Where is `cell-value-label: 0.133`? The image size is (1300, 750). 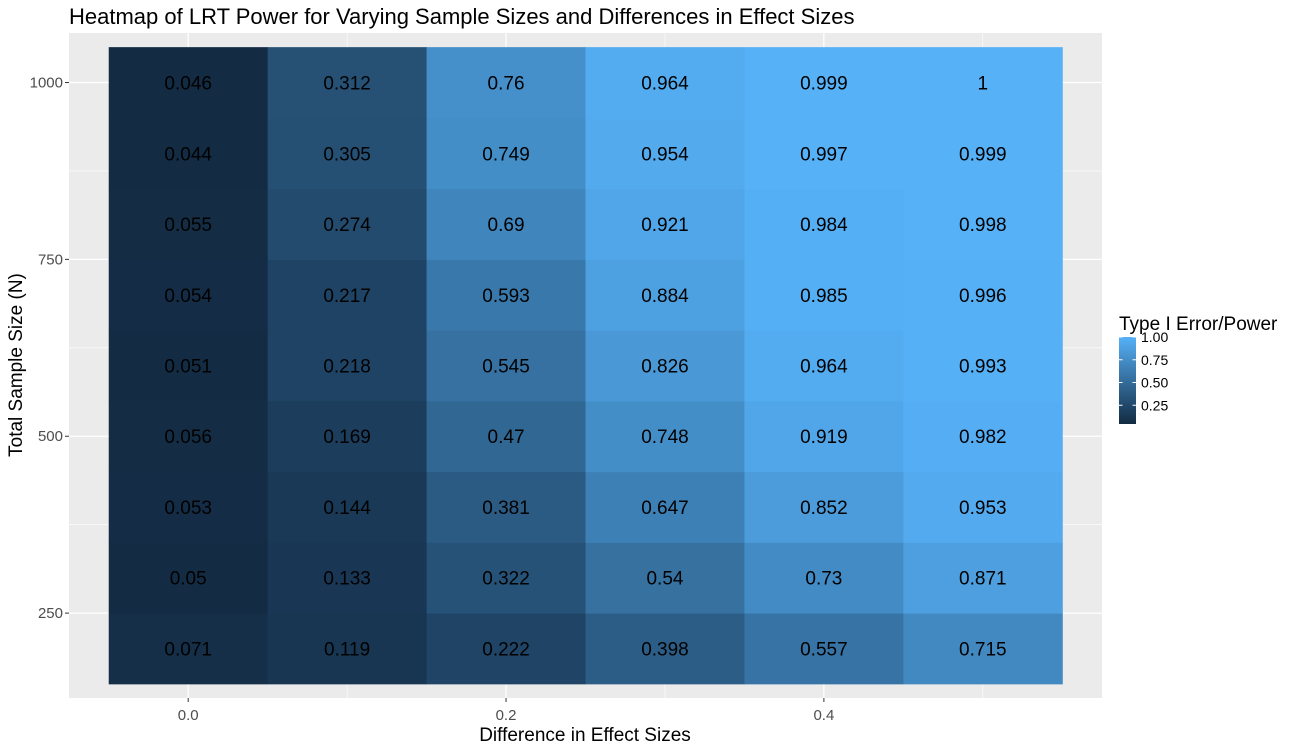 cell-value-label: 0.133 is located at coordinates (347, 579).